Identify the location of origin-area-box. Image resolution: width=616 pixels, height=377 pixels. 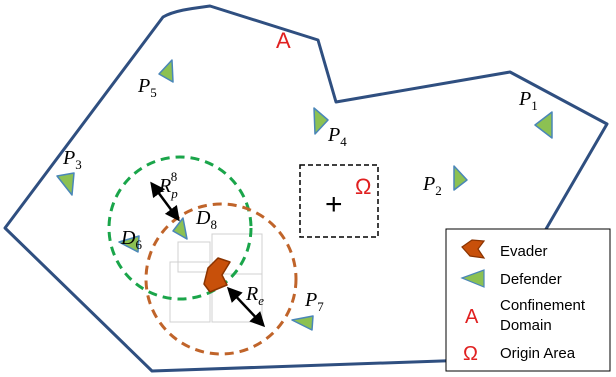
(339, 201).